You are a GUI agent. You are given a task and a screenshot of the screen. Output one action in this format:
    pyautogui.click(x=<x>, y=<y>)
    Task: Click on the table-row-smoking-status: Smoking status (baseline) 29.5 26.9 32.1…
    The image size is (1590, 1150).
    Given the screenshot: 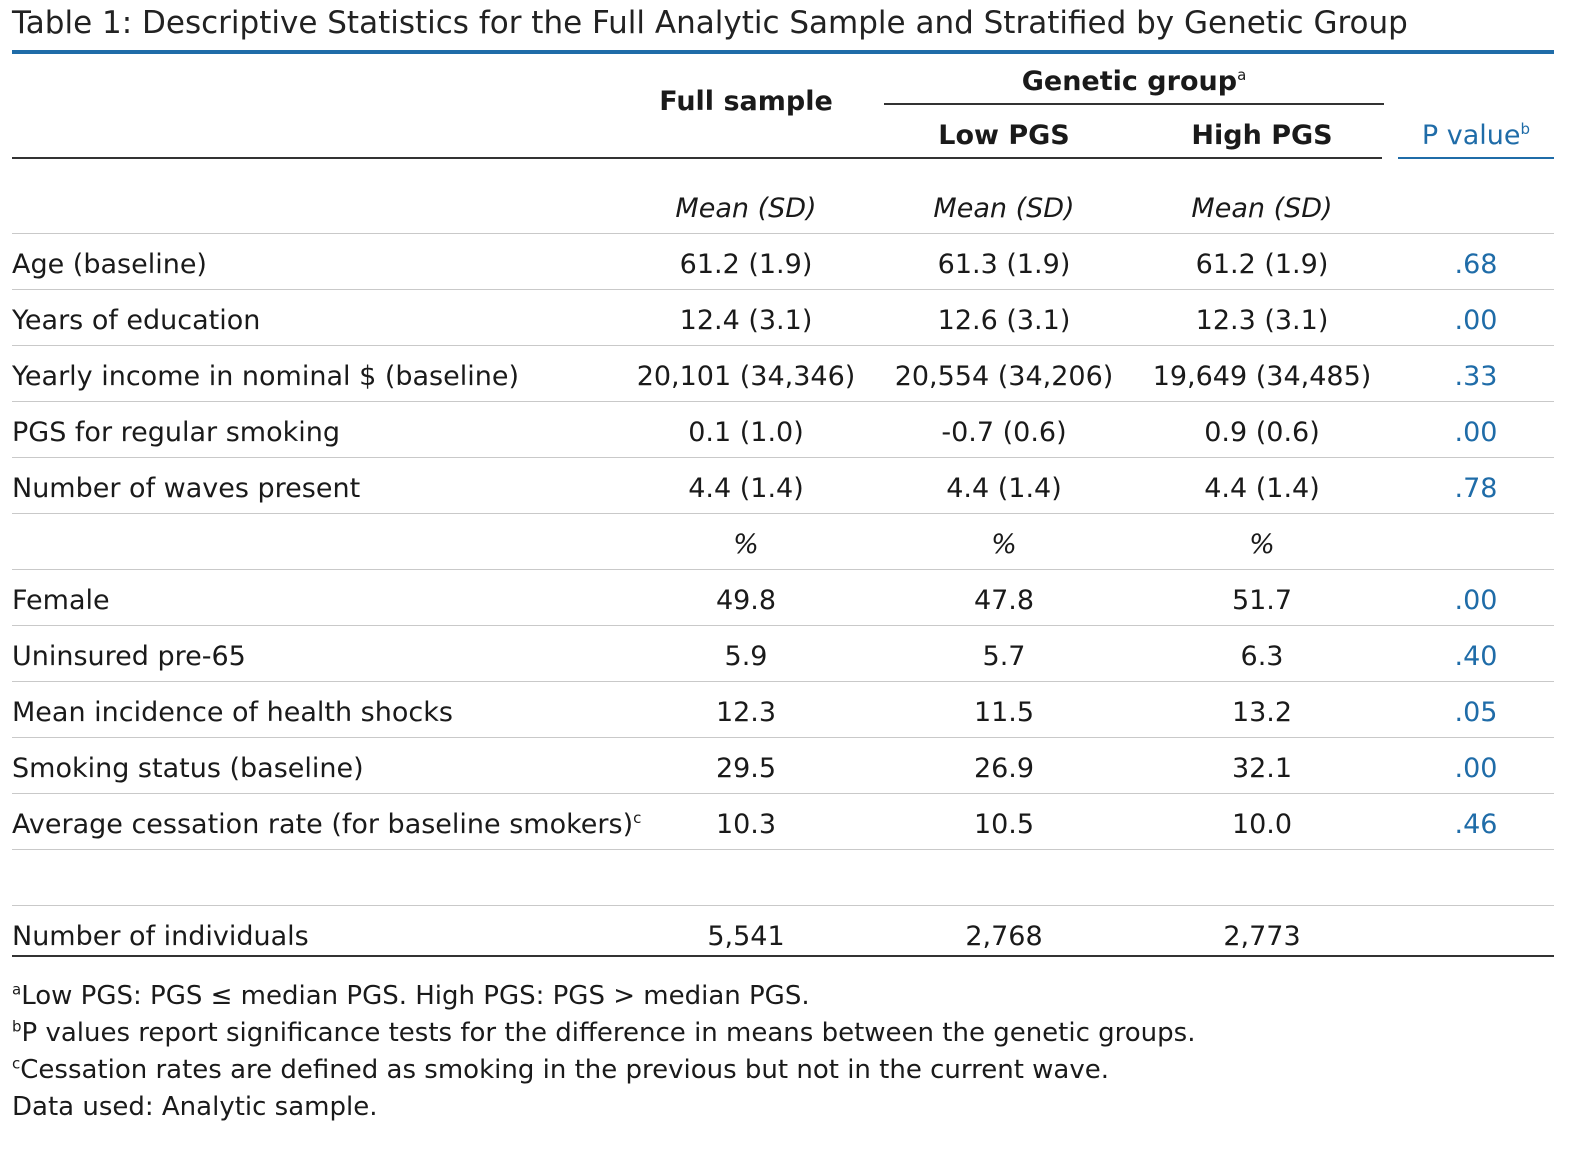 What is the action you would take?
    pyautogui.click(x=783, y=766)
    